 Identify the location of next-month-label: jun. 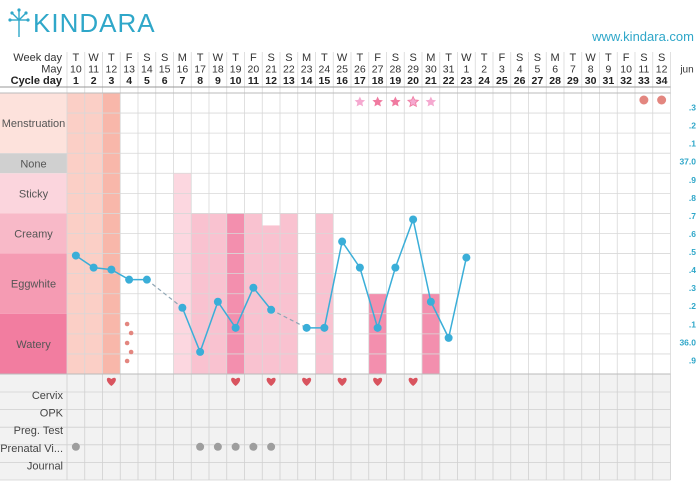
(686, 70).